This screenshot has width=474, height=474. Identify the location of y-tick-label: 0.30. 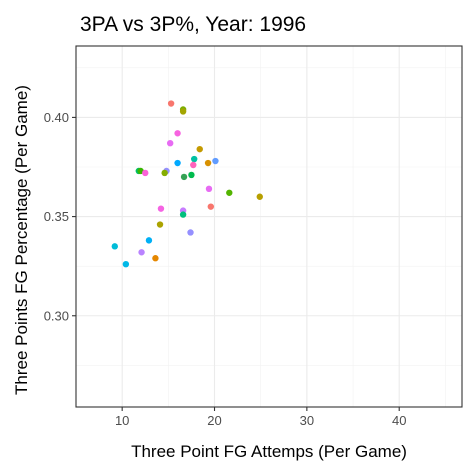
(56, 315).